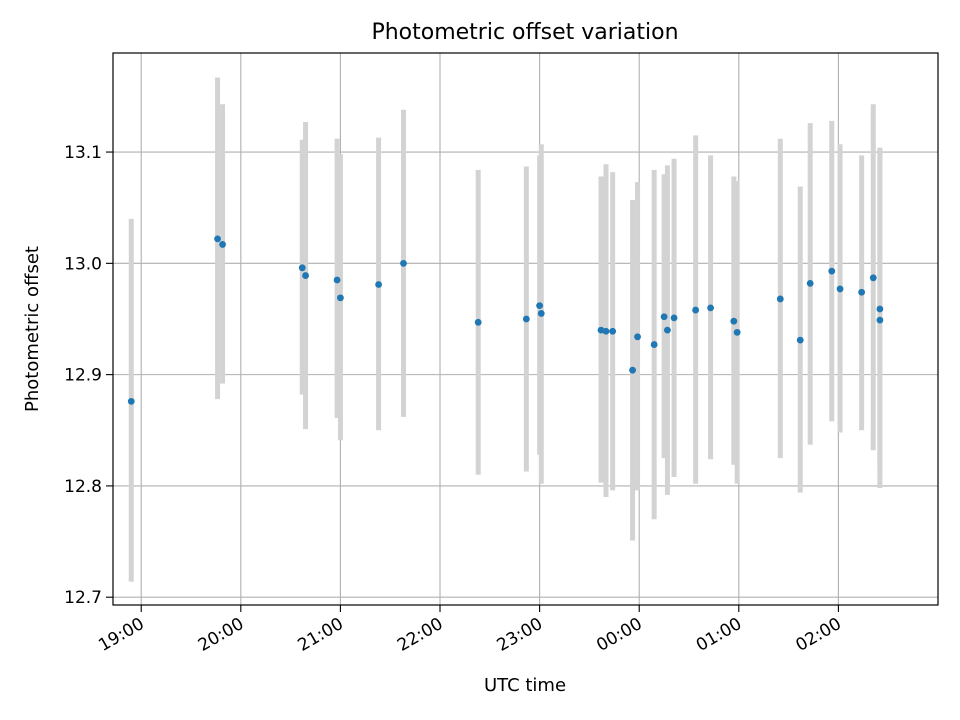  I want to click on y-tick-label: 13.0, so click(83, 264).